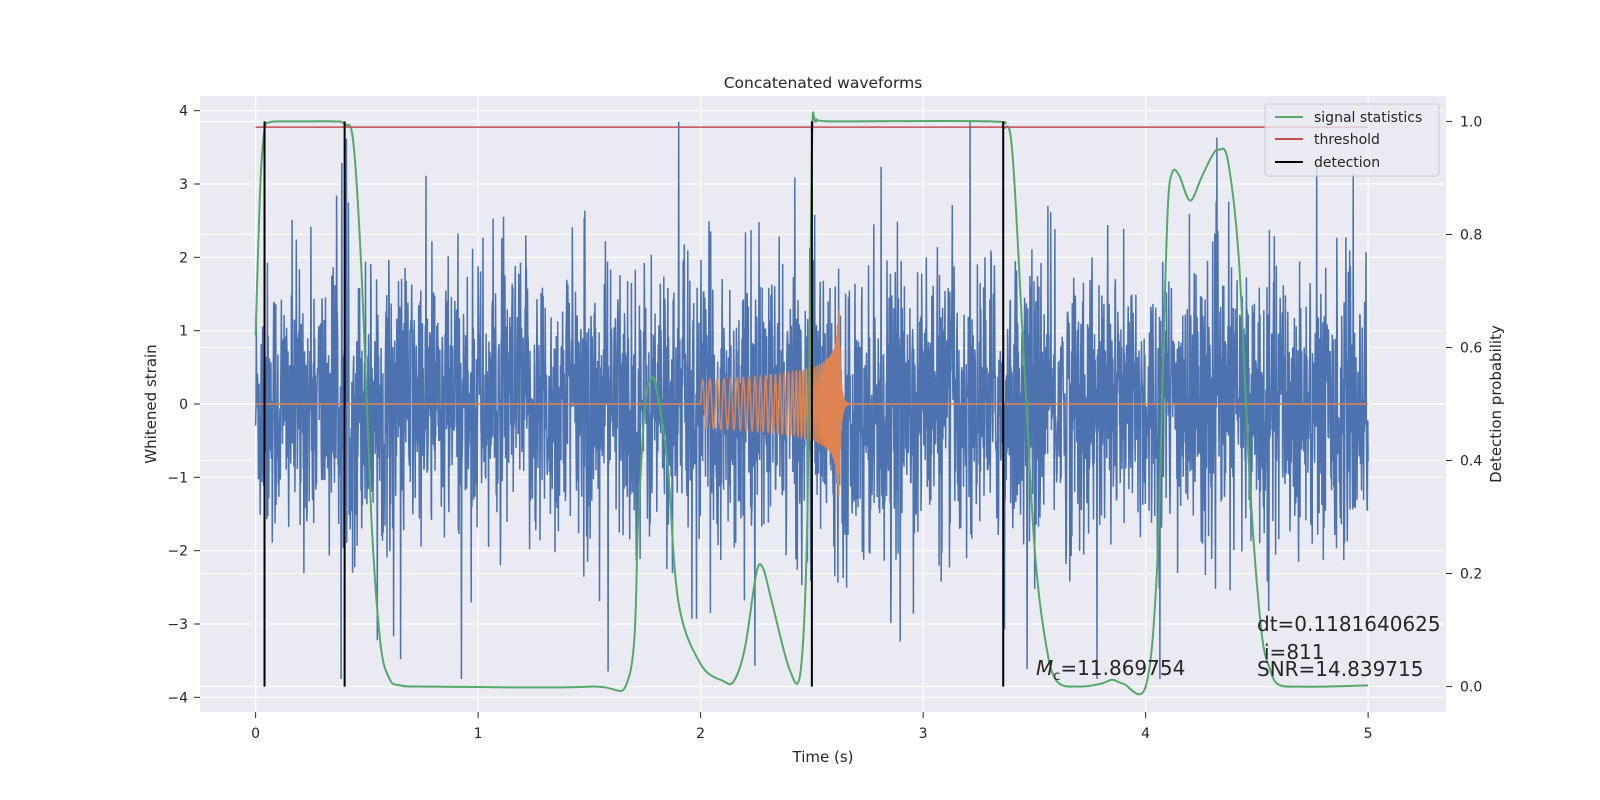 This screenshot has height=800, width=1600. What do you see at coordinates (255, 734) in the screenshot?
I see `x-tick-label: 0` at bounding box center [255, 734].